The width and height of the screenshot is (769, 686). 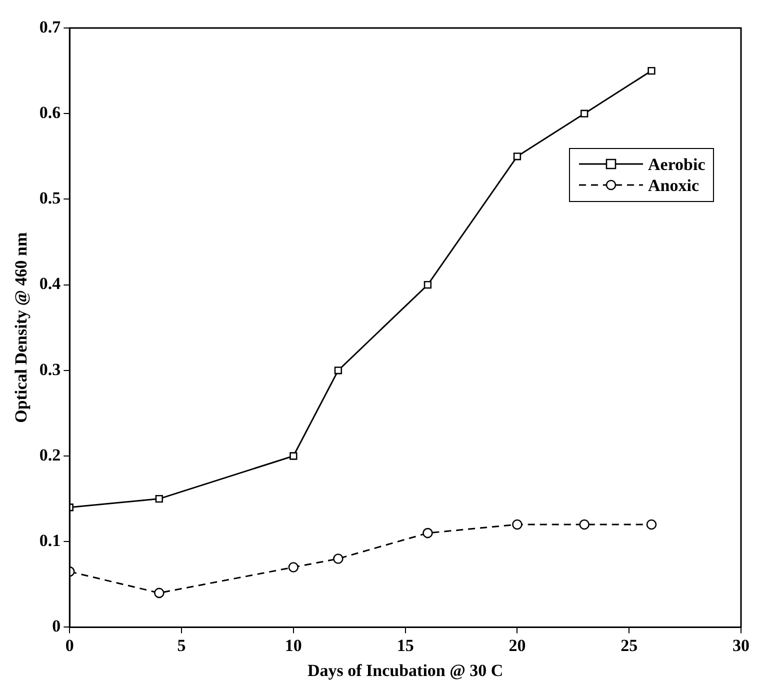 I want to click on x-tick-label: 30, so click(x=741, y=645).